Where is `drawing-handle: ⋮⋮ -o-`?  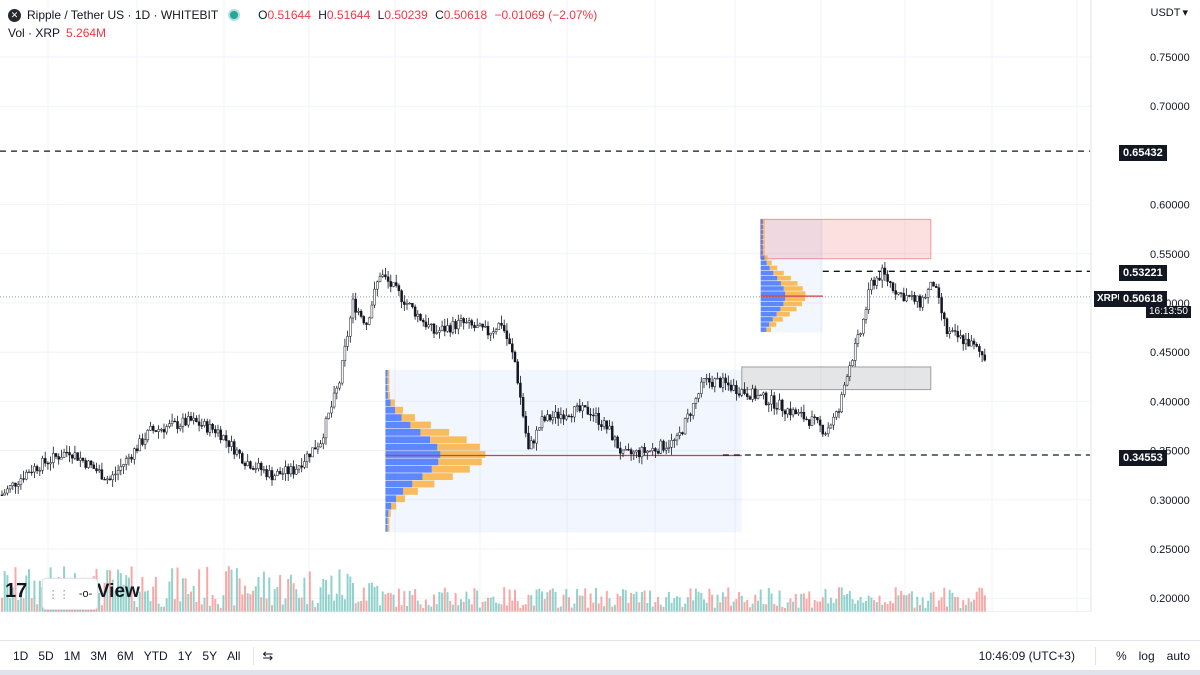
drawing-handle: ⋮⋮ -o- is located at coordinates (70, 594).